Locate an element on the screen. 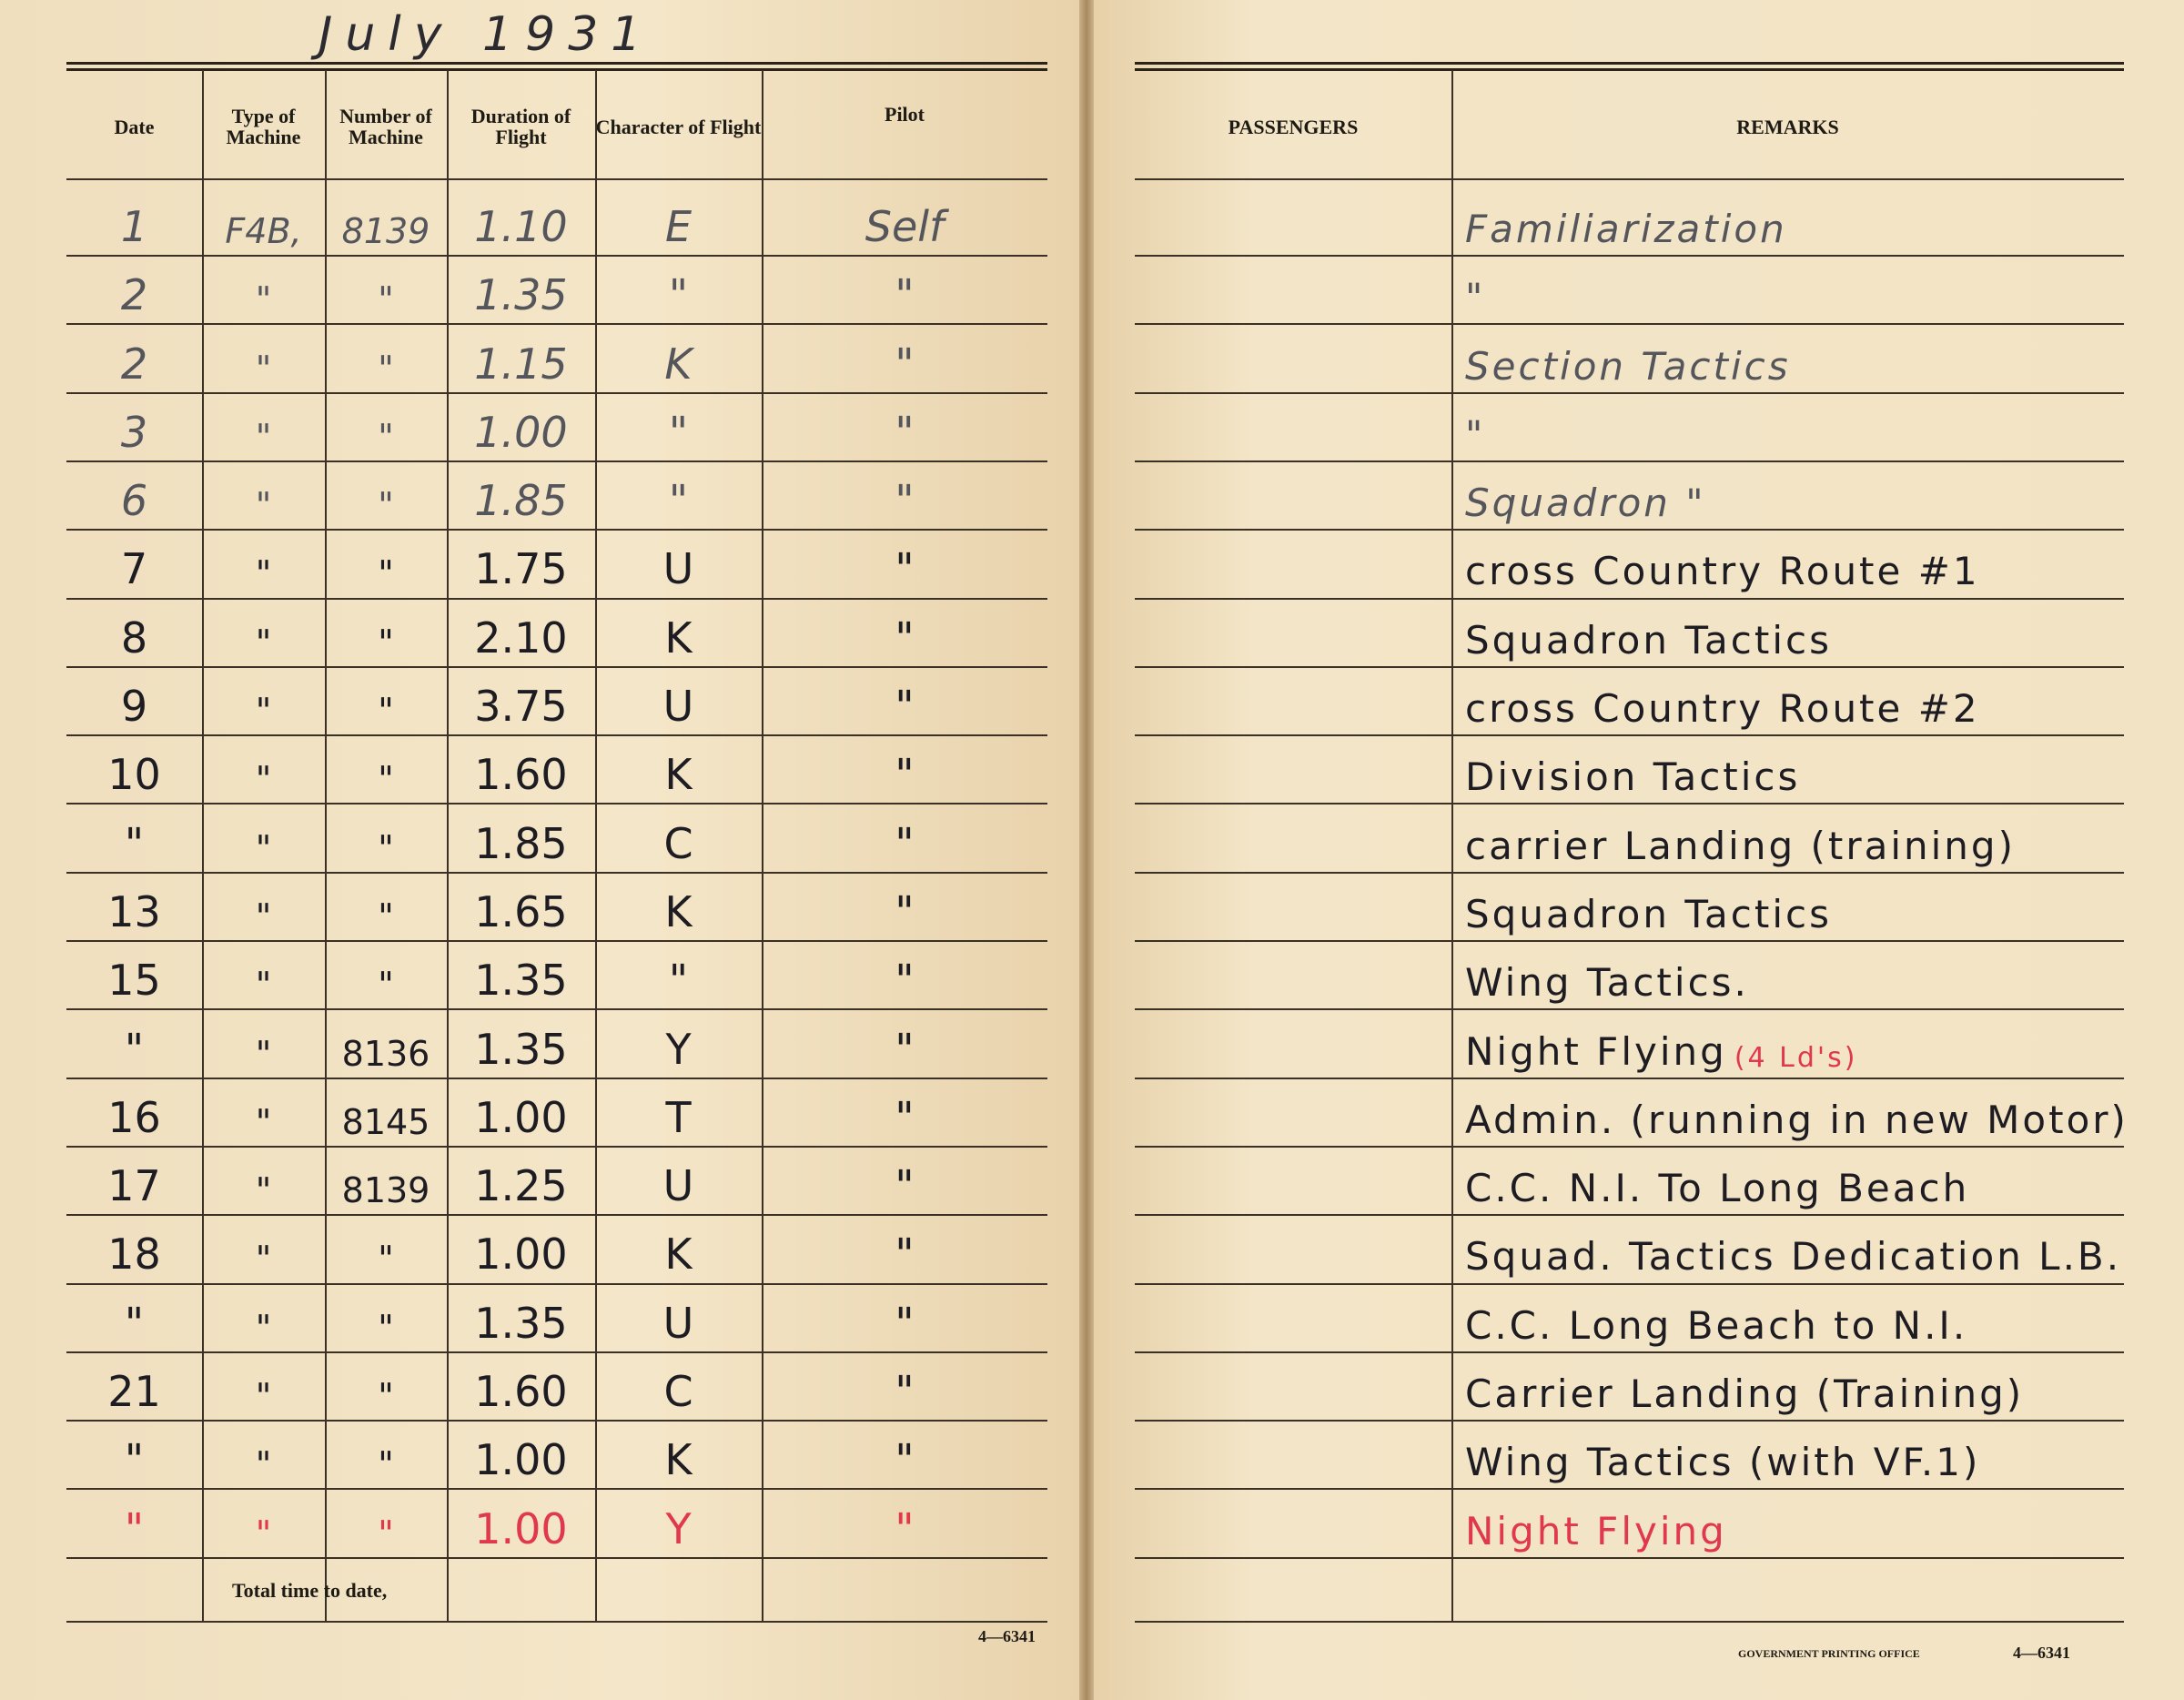  entry-remarks: " is located at coordinates (1475, 426).